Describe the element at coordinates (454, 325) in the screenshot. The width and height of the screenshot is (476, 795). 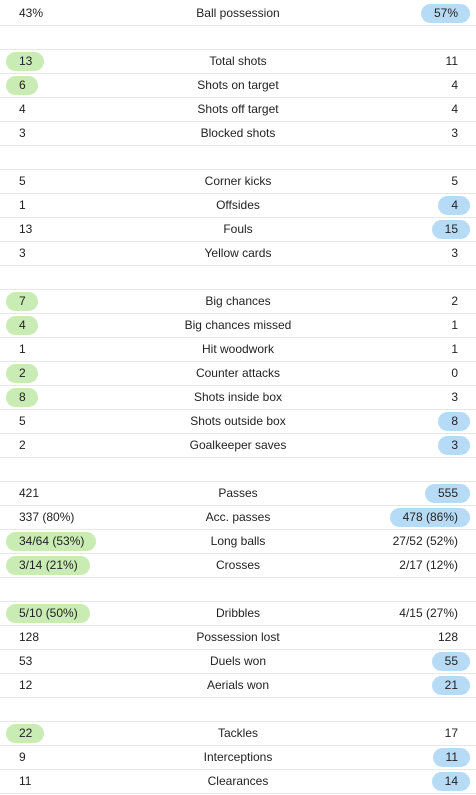
I see `away-value-big-chances-missed: 1` at that location.